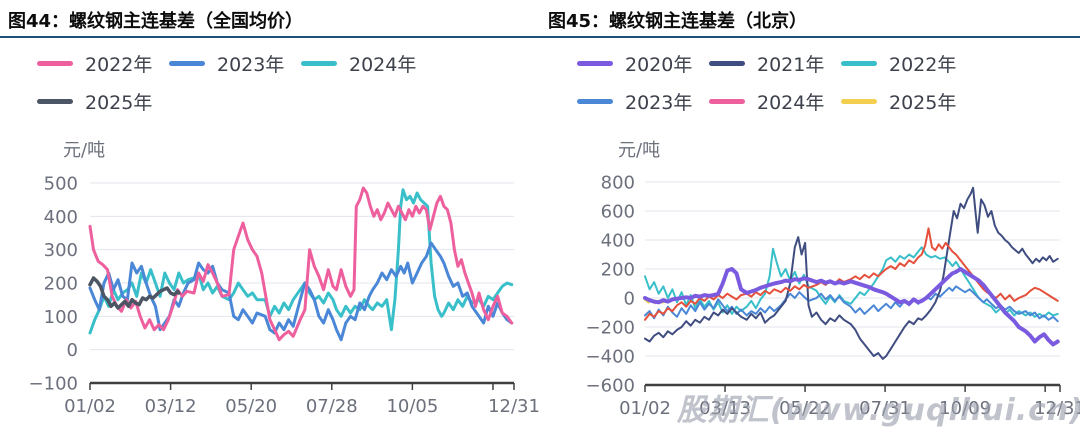 This screenshot has height=430, width=1080. I want to click on x-tick-label: 10/05, so click(412, 406).